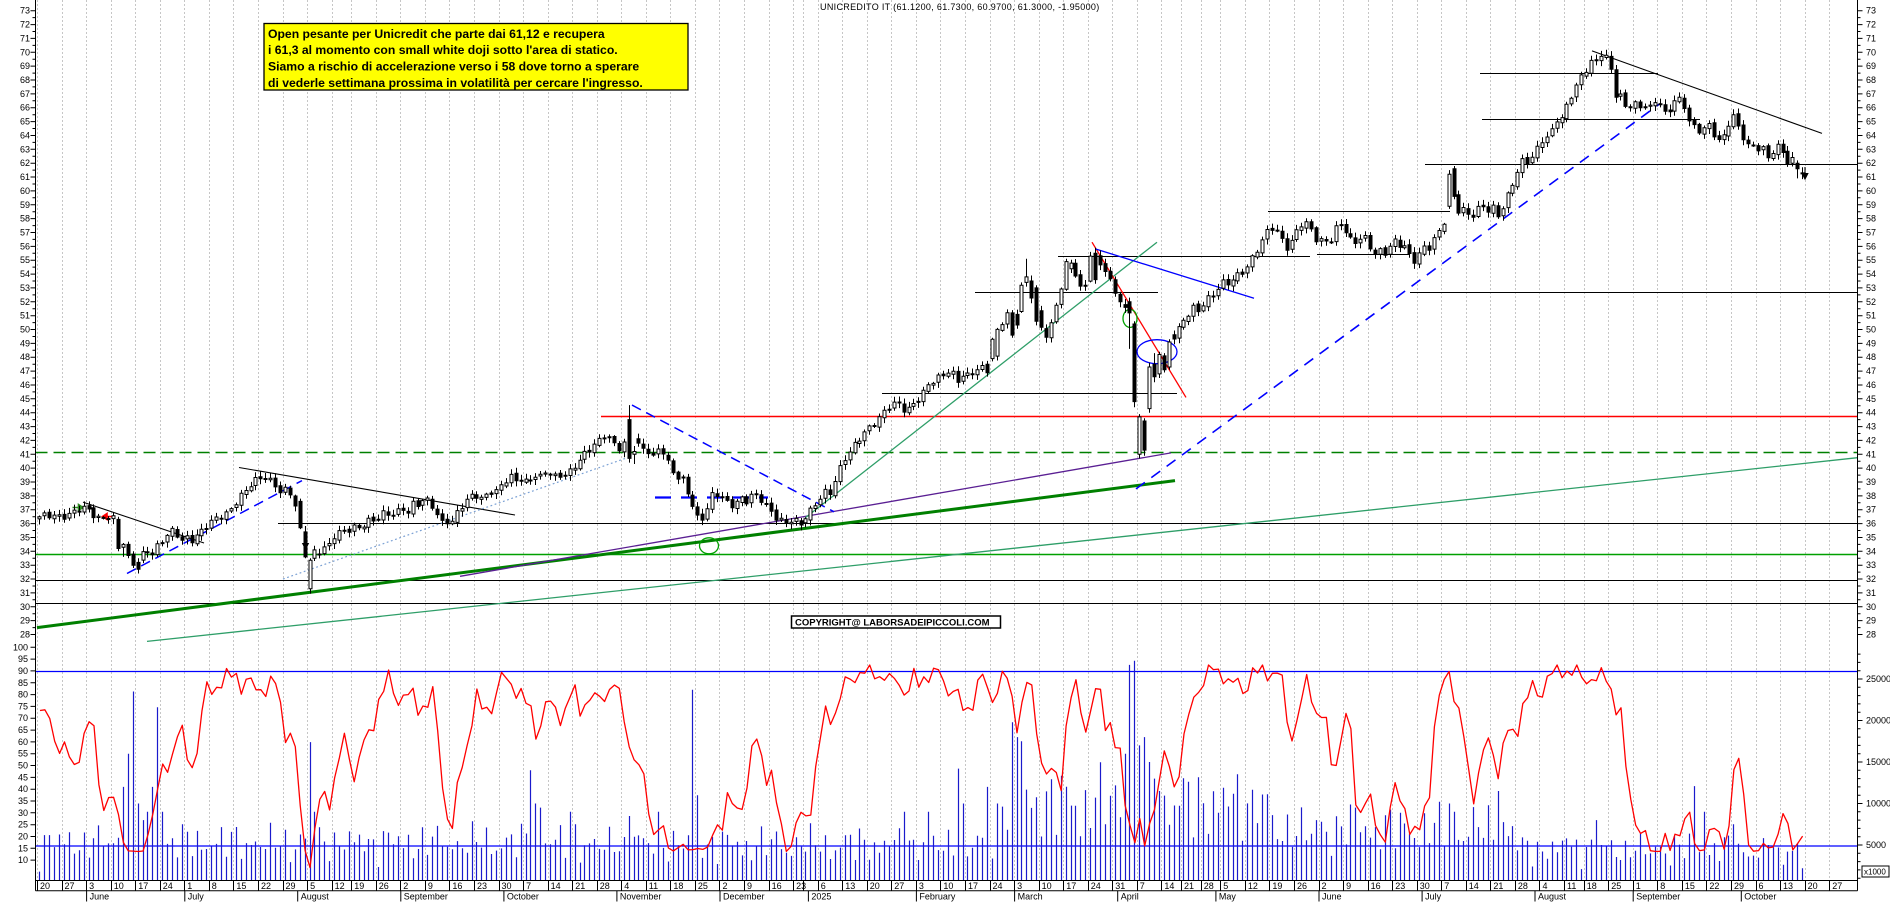 The height and width of the screenshot is (902, 1890). Describe the element at coordinates (457, 886) in the screenshot. I see `svg-text: 16` at that location.